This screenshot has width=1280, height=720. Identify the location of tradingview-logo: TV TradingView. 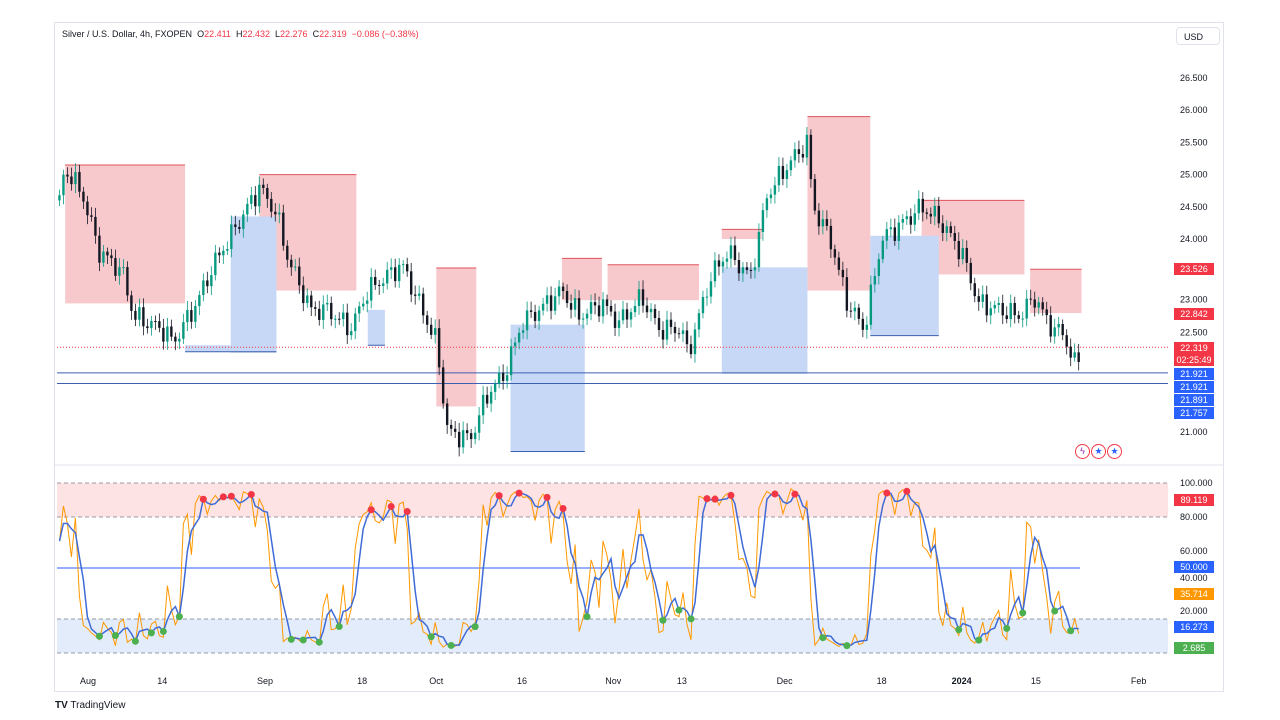
(90, 705).